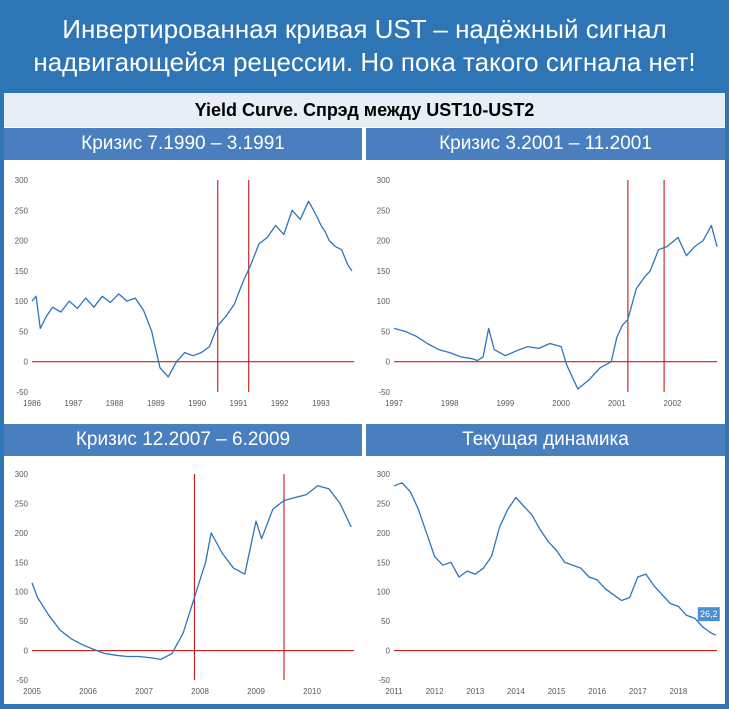  What do you see at coordinates (505, 403) in the screenshot?
I see `x-tick-label: 1999` at bounding box center [505, 403].